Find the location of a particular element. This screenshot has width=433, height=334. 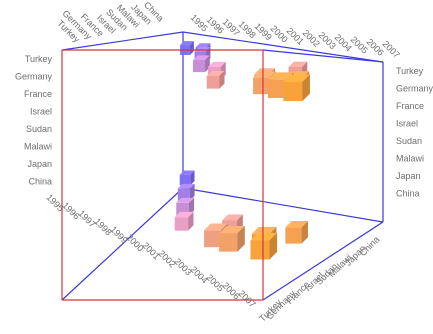

tick-label-right-country: Israel is located at coordinates (407, 124).